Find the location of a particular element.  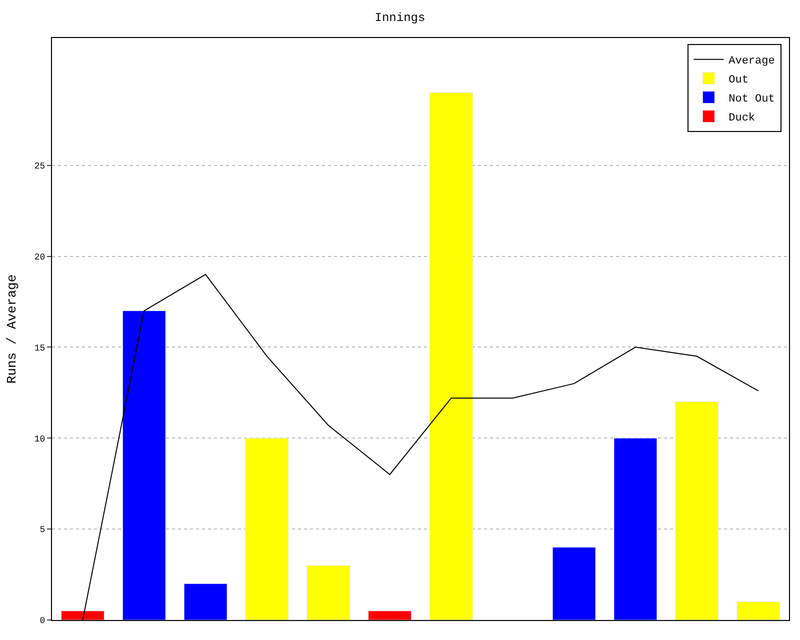

chart-title: Innings is located at coordinates (400, 18).